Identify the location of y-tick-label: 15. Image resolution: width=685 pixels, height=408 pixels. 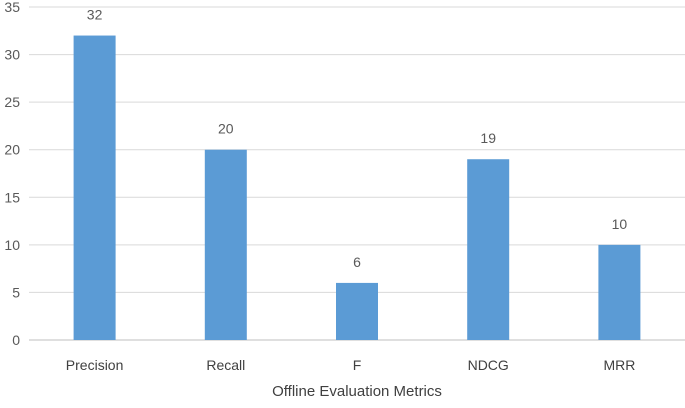
(12, 197).